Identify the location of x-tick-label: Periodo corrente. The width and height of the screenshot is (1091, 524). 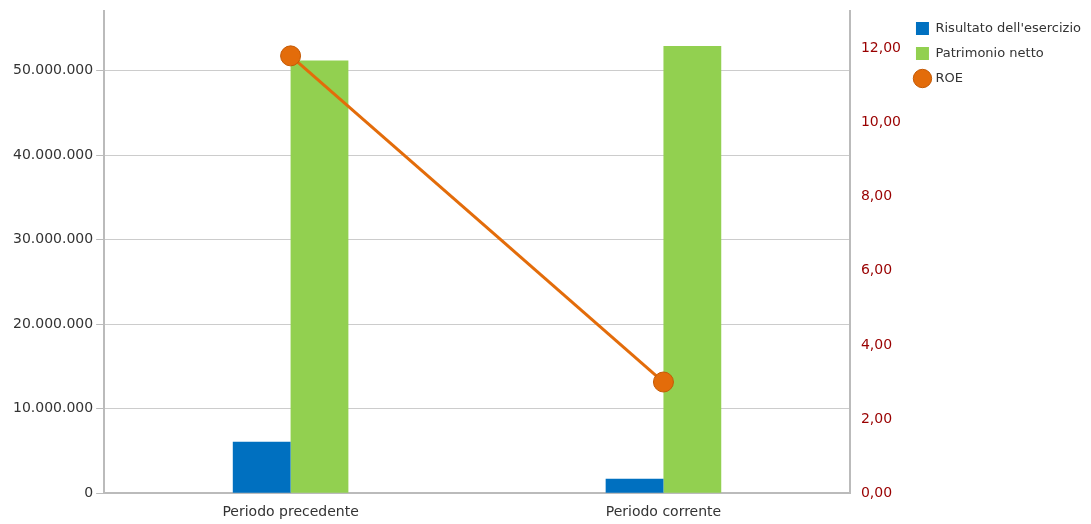
(663, 511).